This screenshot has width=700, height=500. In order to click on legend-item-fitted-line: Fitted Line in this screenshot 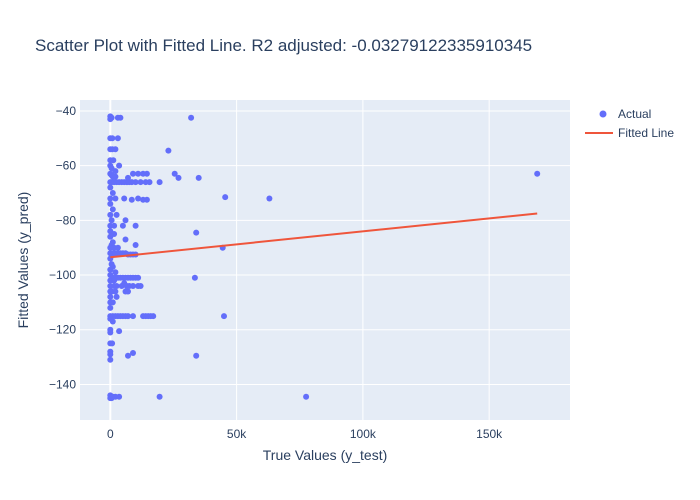, I will do `click(629, 133)`.